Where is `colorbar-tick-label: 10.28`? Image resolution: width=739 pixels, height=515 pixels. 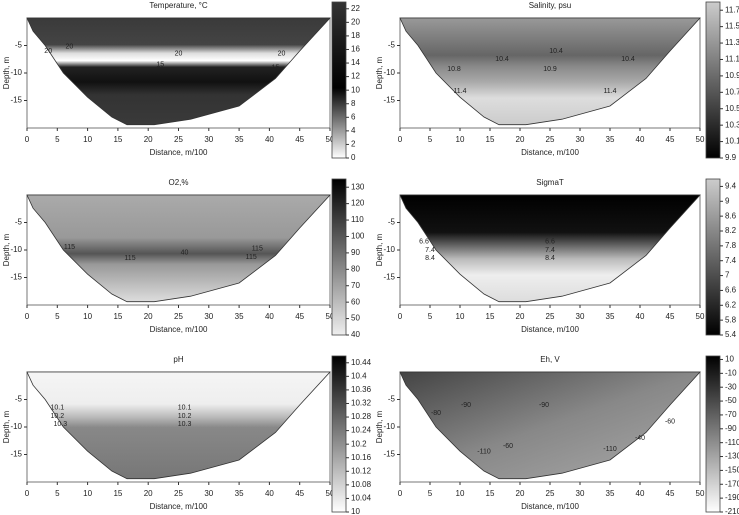 colorbar-tick-label: 10.28 is located at coordinates (361, 416).